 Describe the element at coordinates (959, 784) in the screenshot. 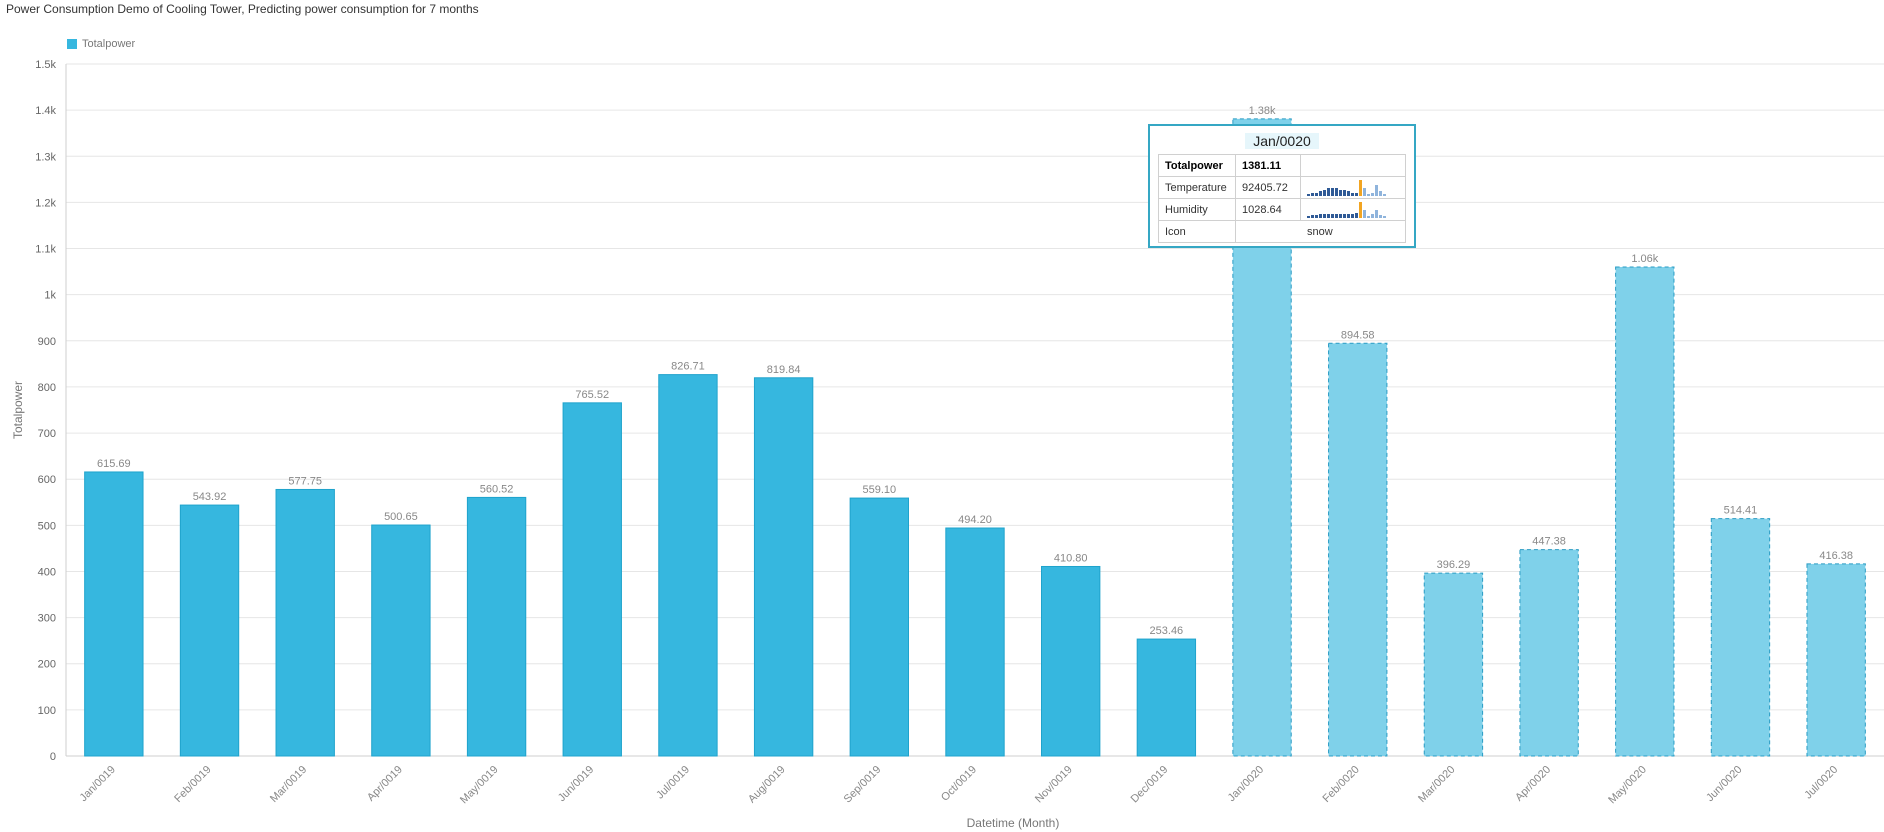

I see `x-tick-label: Oct/0019` at that location.